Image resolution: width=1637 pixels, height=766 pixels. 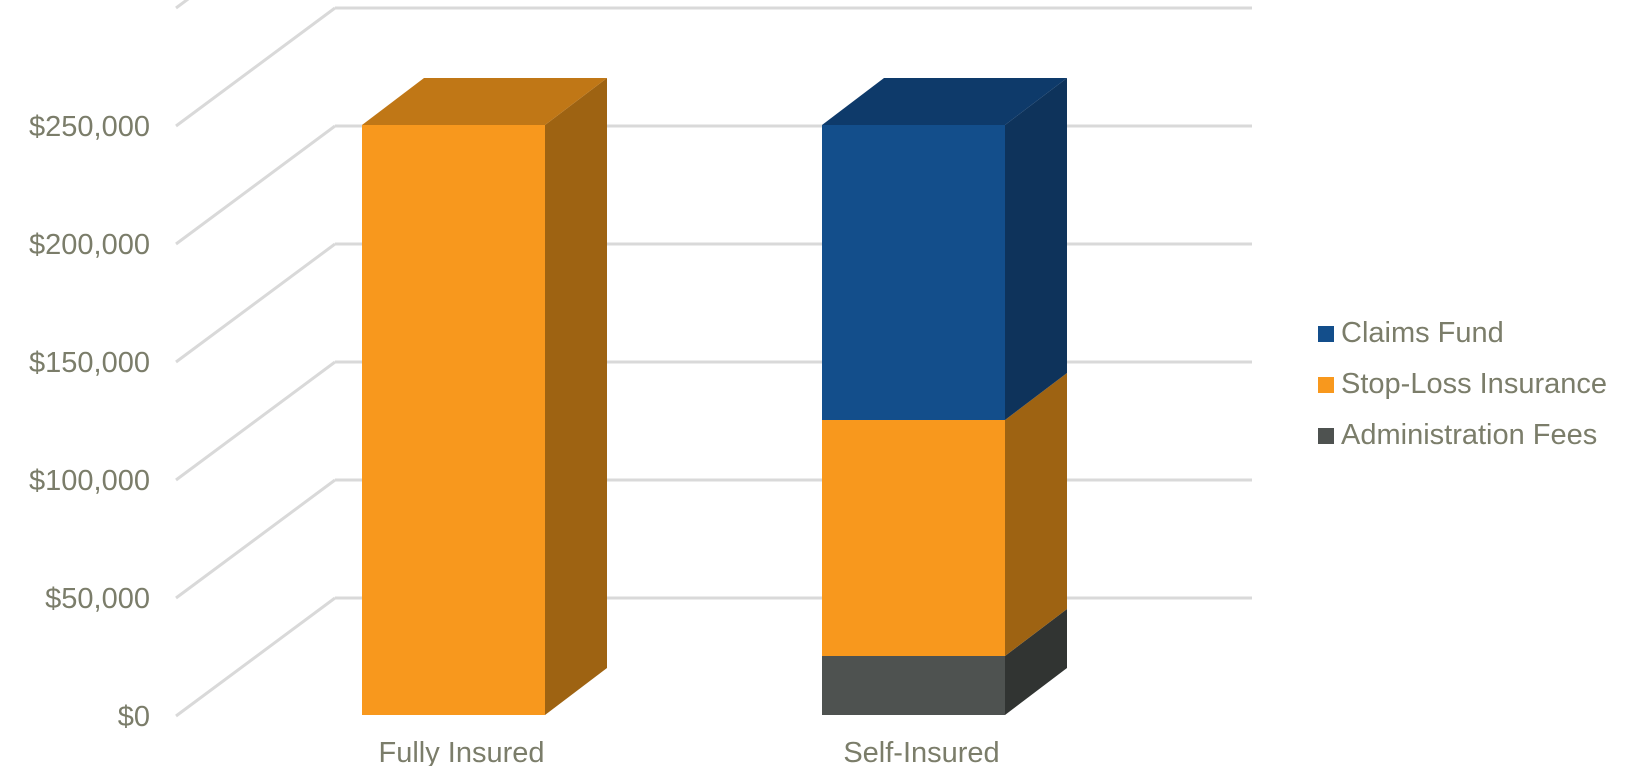 I want to click on legend-item-claims-fund: Claims Fund, so click(x=1462, y=333).